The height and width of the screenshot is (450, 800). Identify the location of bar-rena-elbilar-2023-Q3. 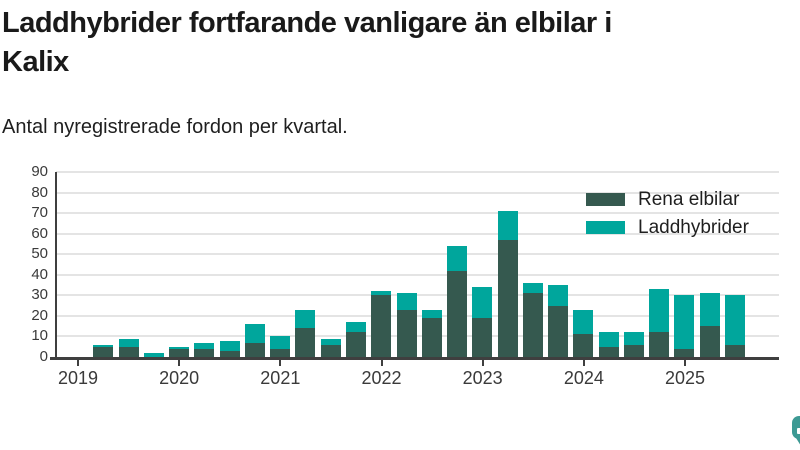
(532, 325).